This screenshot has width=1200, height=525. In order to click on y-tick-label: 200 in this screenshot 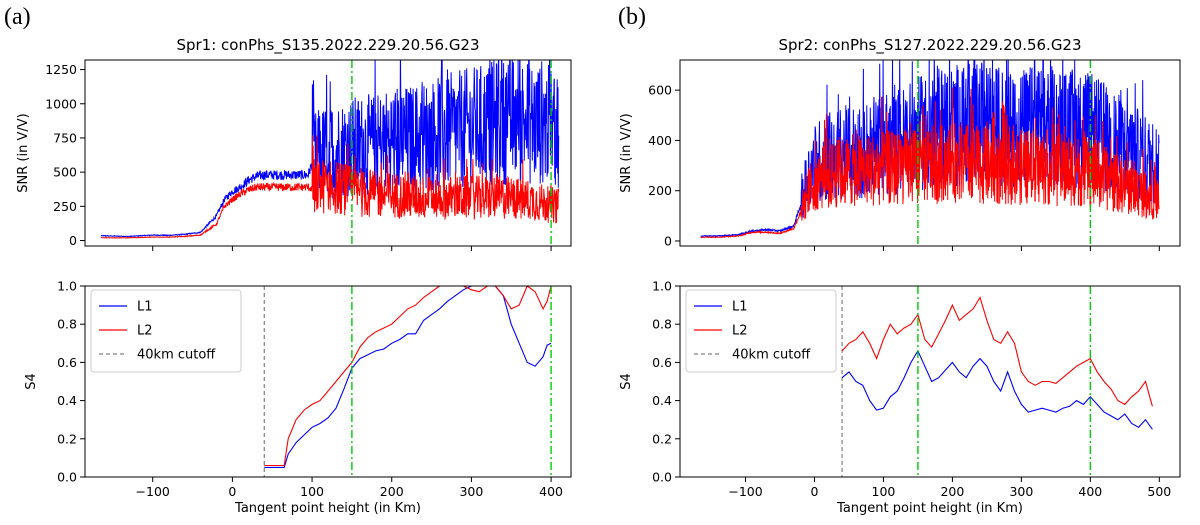, I will do `click(660, 190)`.